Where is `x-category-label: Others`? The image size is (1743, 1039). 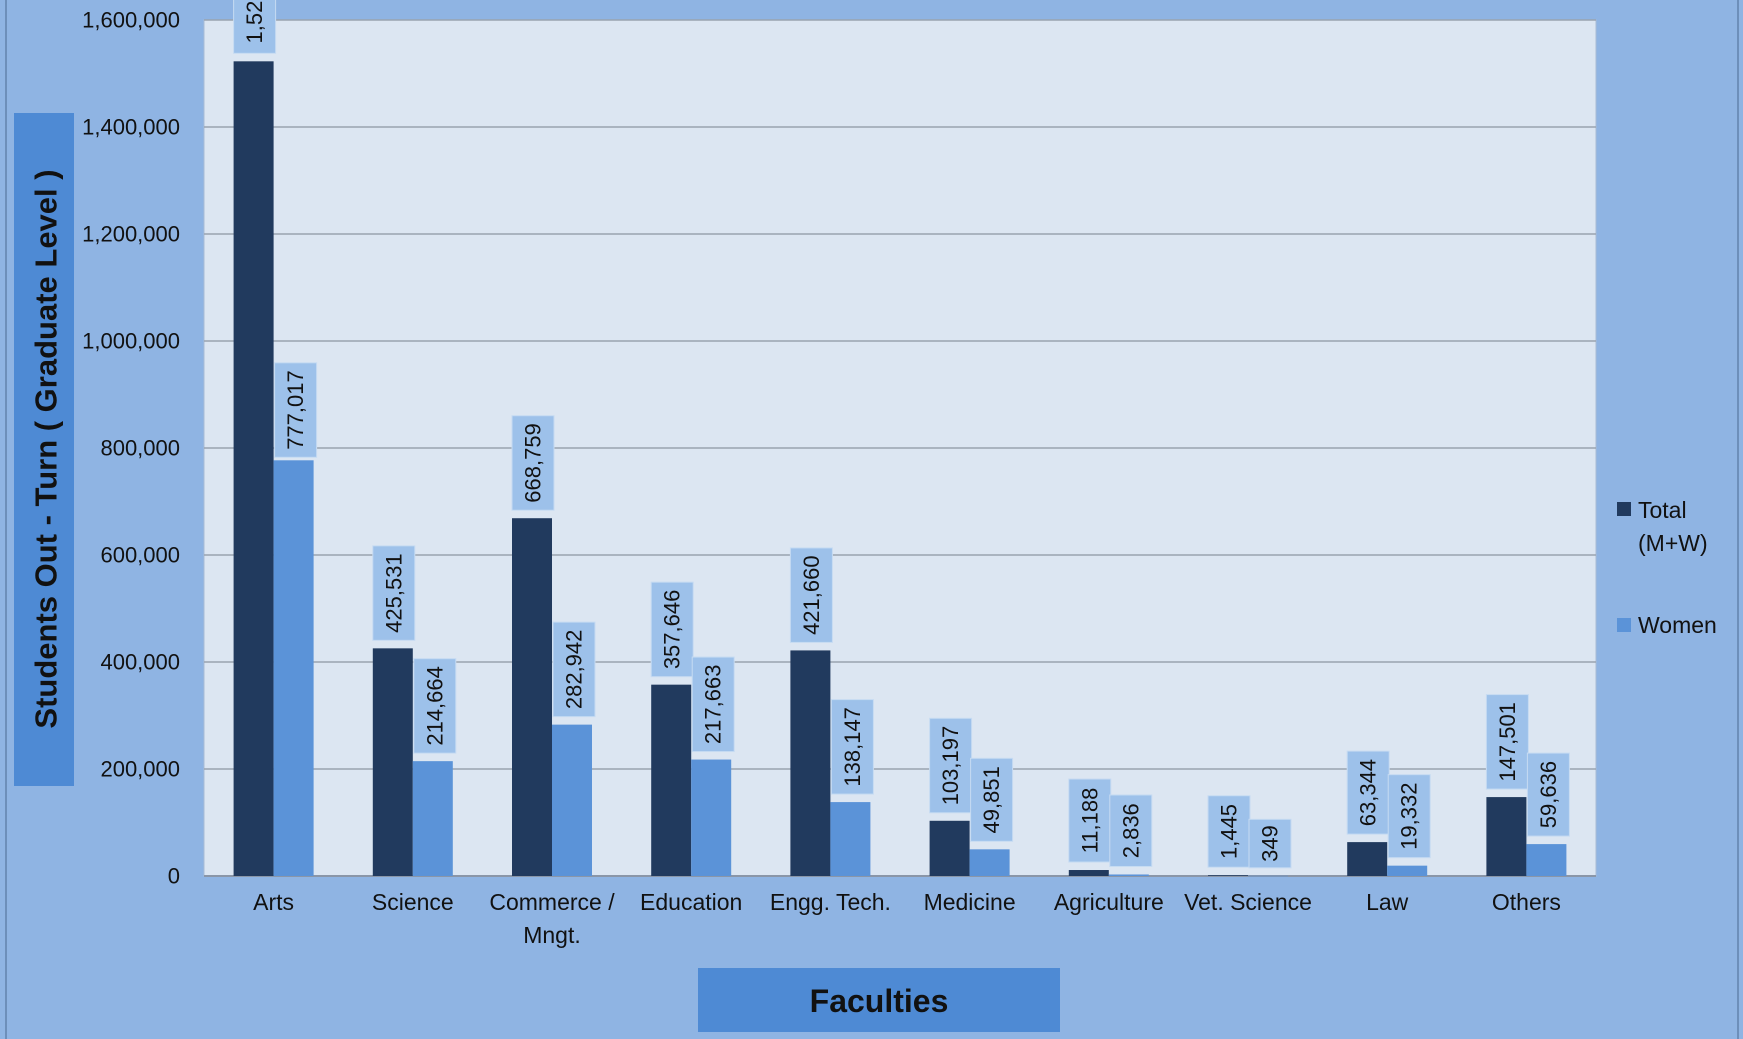
x-category-label: Others is located at coordinates (1526, 902).